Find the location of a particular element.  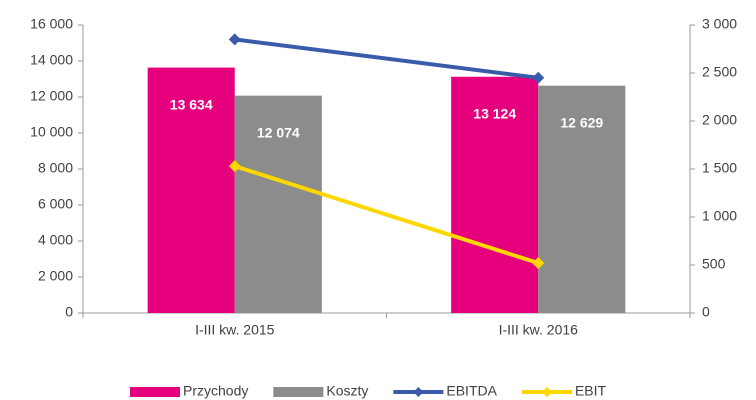

y-tick-label: 2 000 is located at coordinates (55, 276).